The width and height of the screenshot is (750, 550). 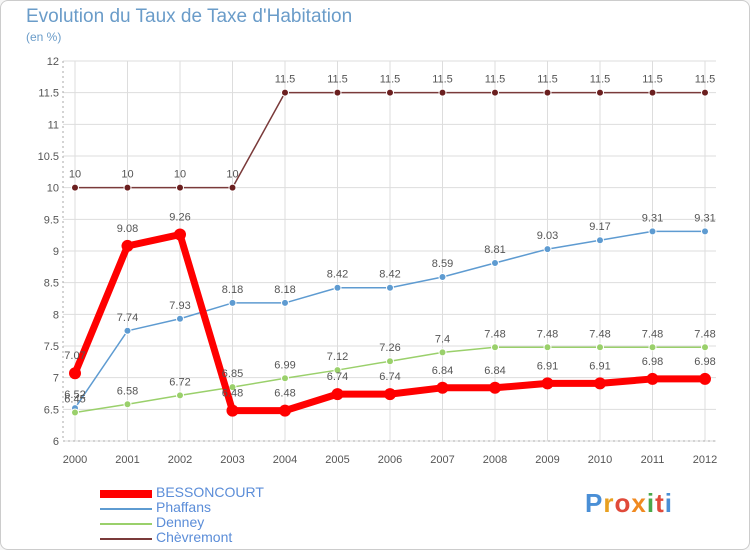 I want to click on x-tick-label: 2012, so click(x=705, y=460).